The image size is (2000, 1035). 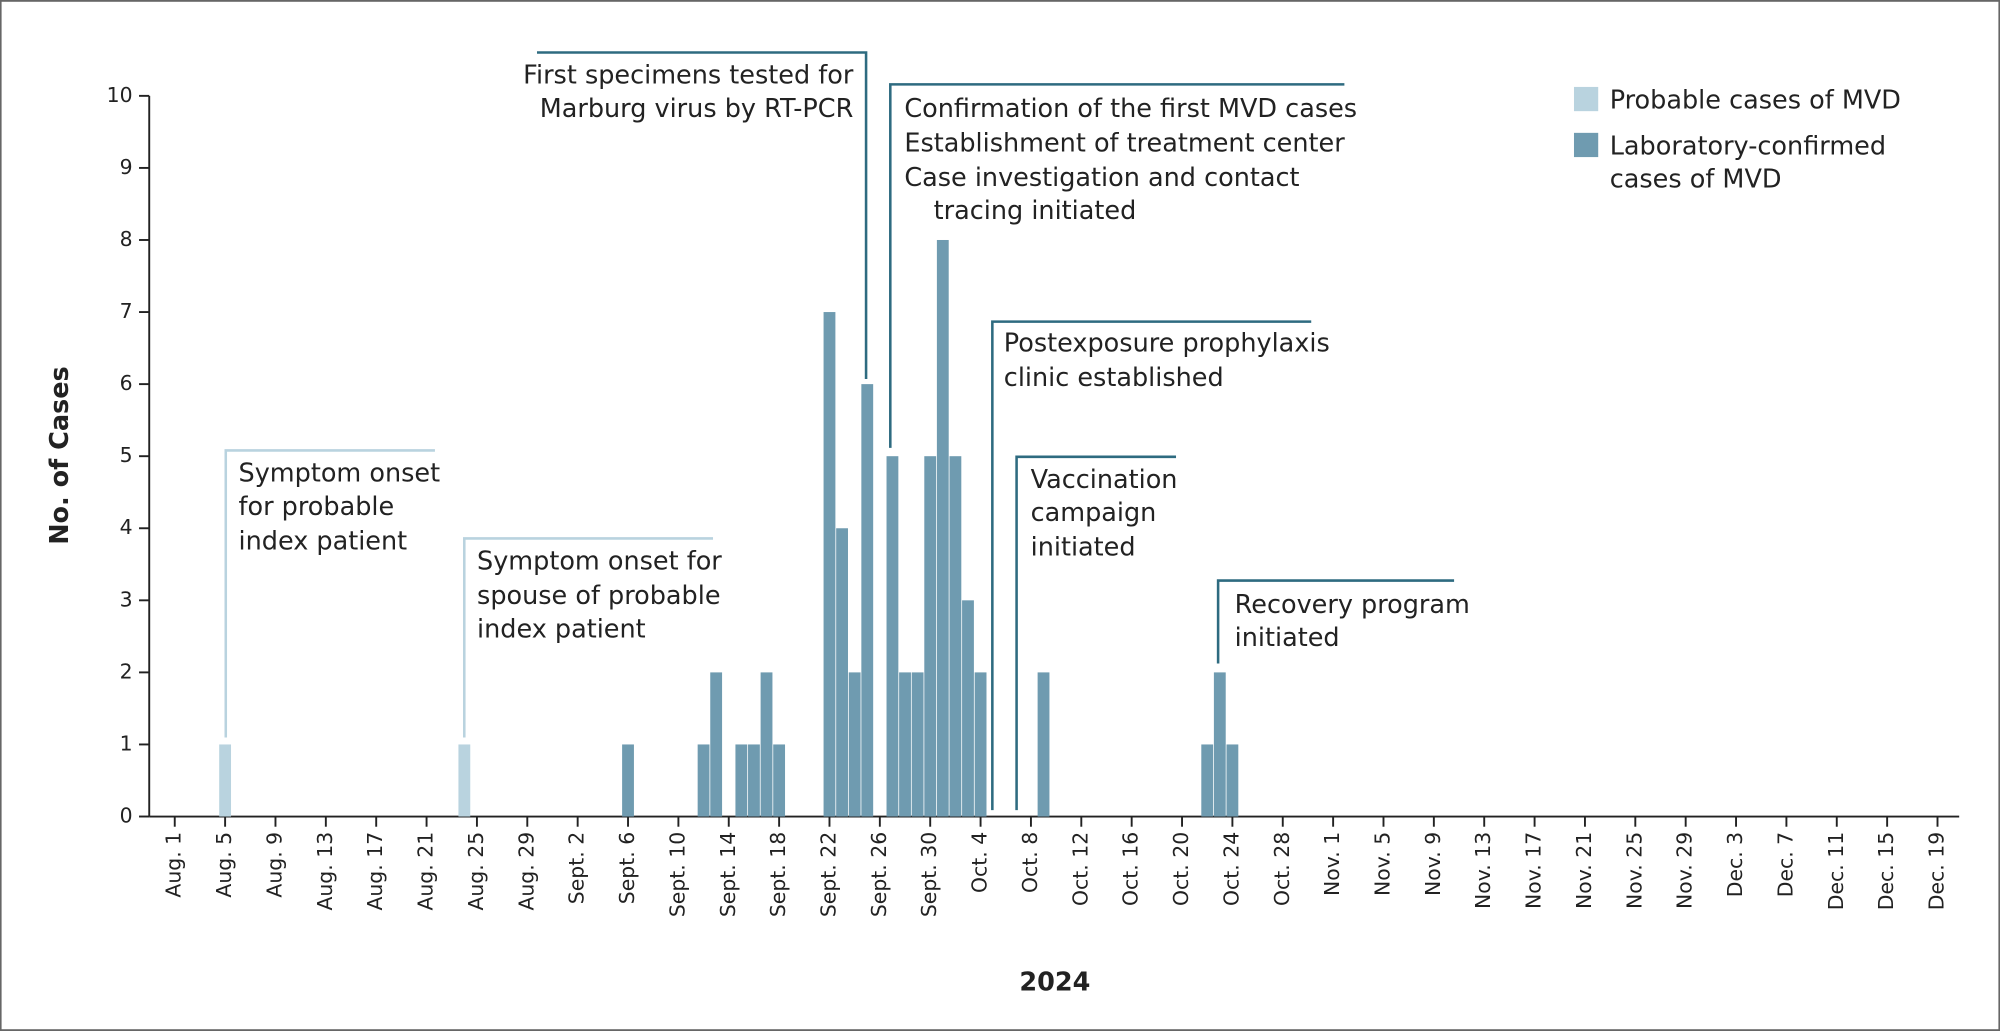 What do you see at coordinates (126, 743) in the screenshot?
I see `y-tick-label: 1` at bounding box center [126, 743].